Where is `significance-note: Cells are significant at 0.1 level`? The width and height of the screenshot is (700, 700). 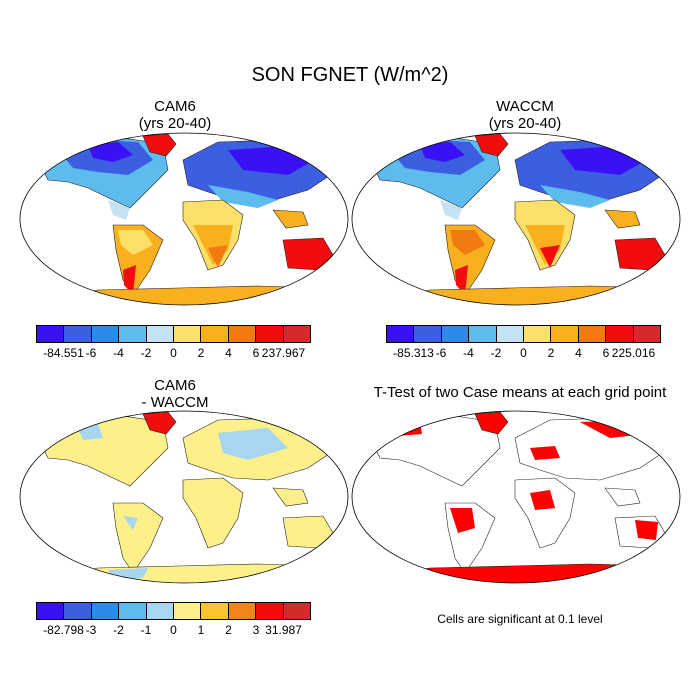
significance-note: Cells are significant at 0.1 level is located at coordinates (520, 619).